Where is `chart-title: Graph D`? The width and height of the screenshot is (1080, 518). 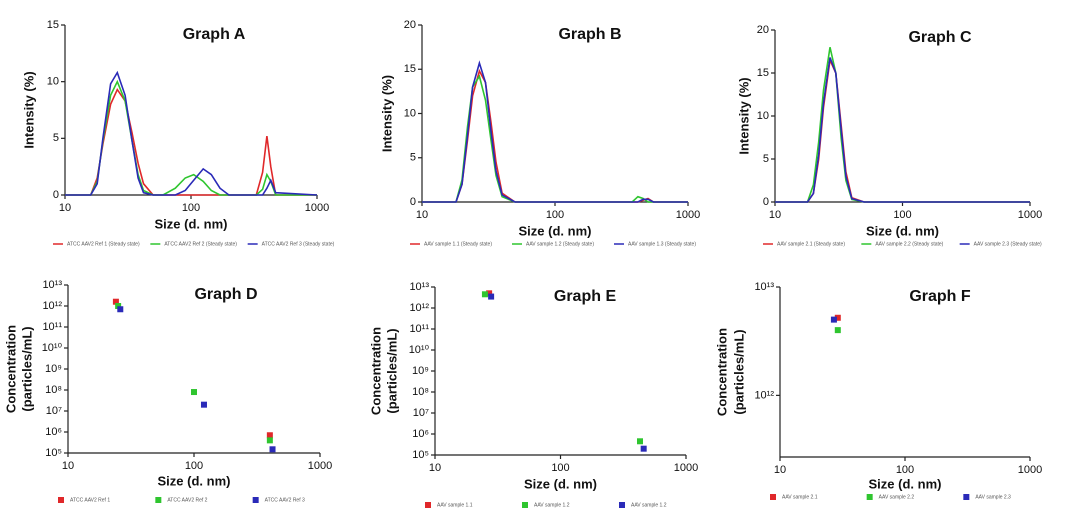
chart-title: Graph D is located at coordinates (225, 294).